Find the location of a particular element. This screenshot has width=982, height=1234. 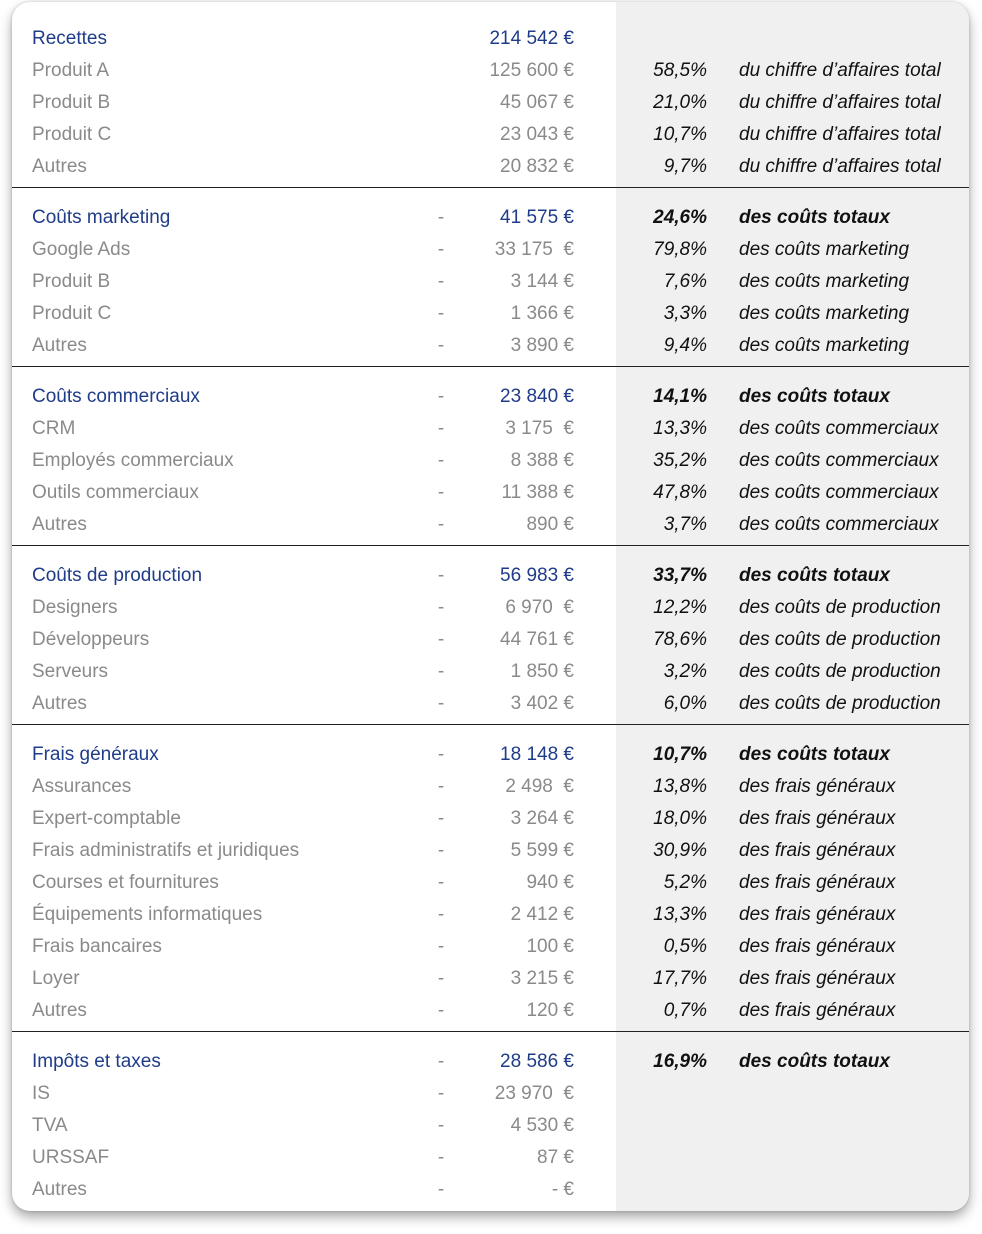

section-title: Impôts et taxes is located at coordinates (96, 1061).